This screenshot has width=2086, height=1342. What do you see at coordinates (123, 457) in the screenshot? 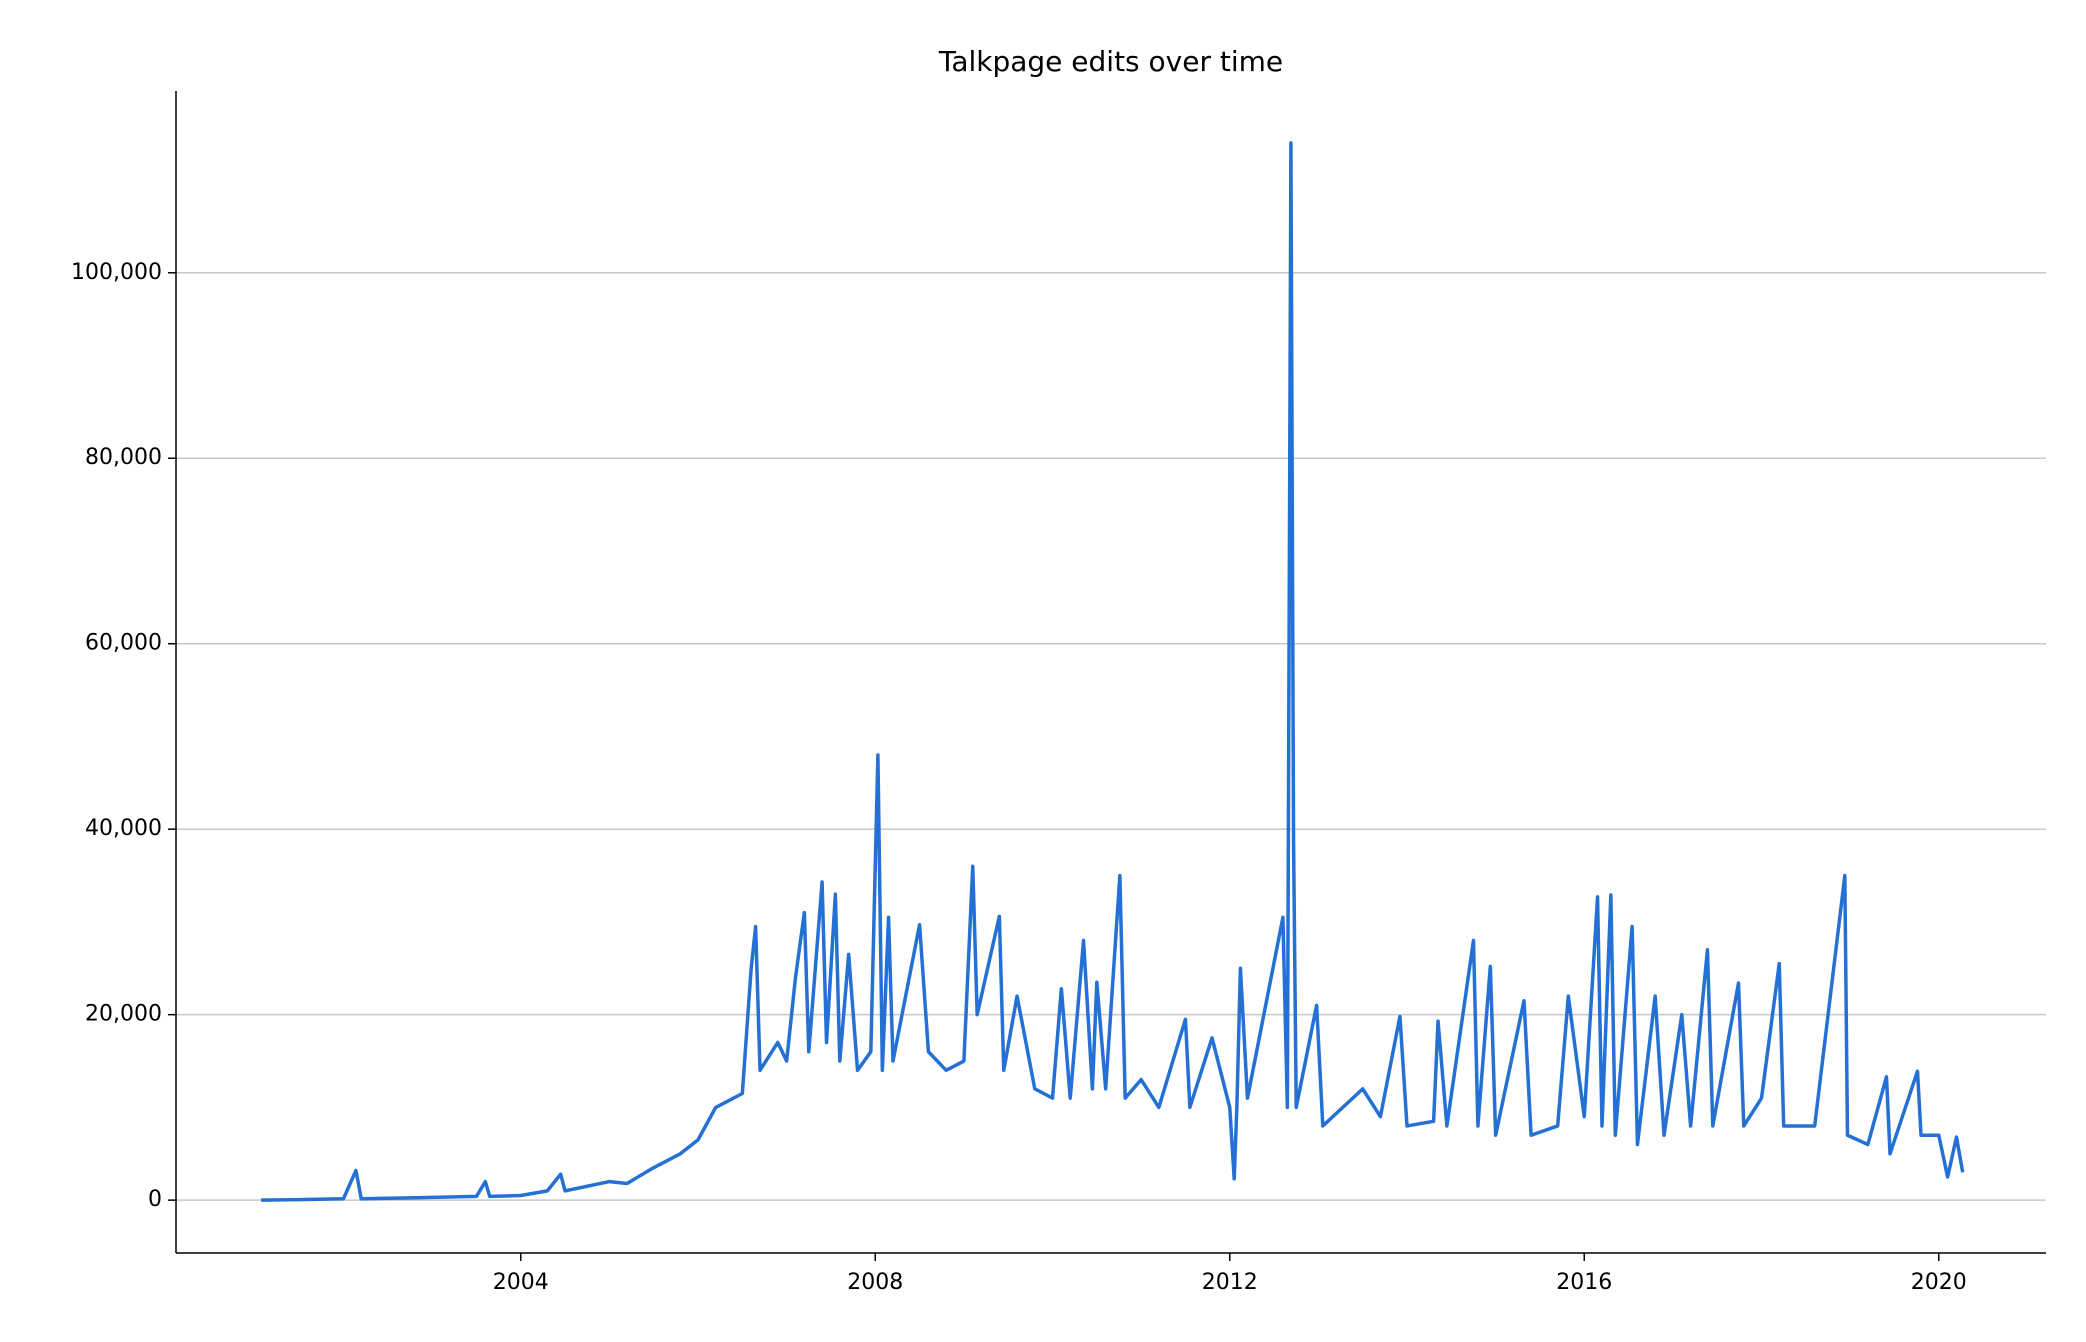
I see `y-tick-label: 80,000` at bounding box center [123, 457].